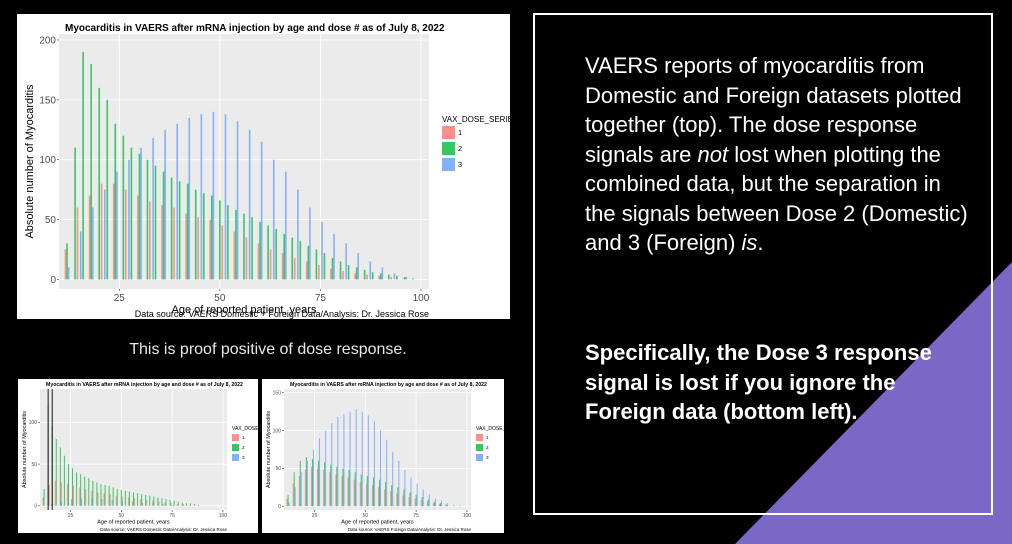 This screenshot has width=1012, height=544. What do you see at coordinates (47, 100) in the screenshot?
I see `y-tick-label: 150` at bounding box center [47, 100].